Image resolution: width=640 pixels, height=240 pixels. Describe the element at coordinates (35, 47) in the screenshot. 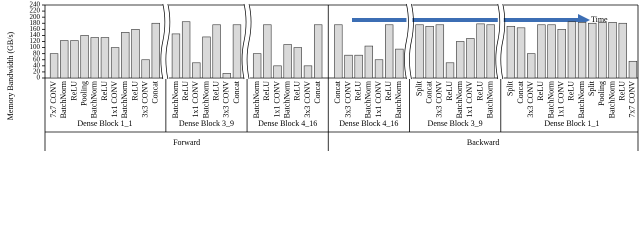

I see `y-tick-label: 100` at that location.